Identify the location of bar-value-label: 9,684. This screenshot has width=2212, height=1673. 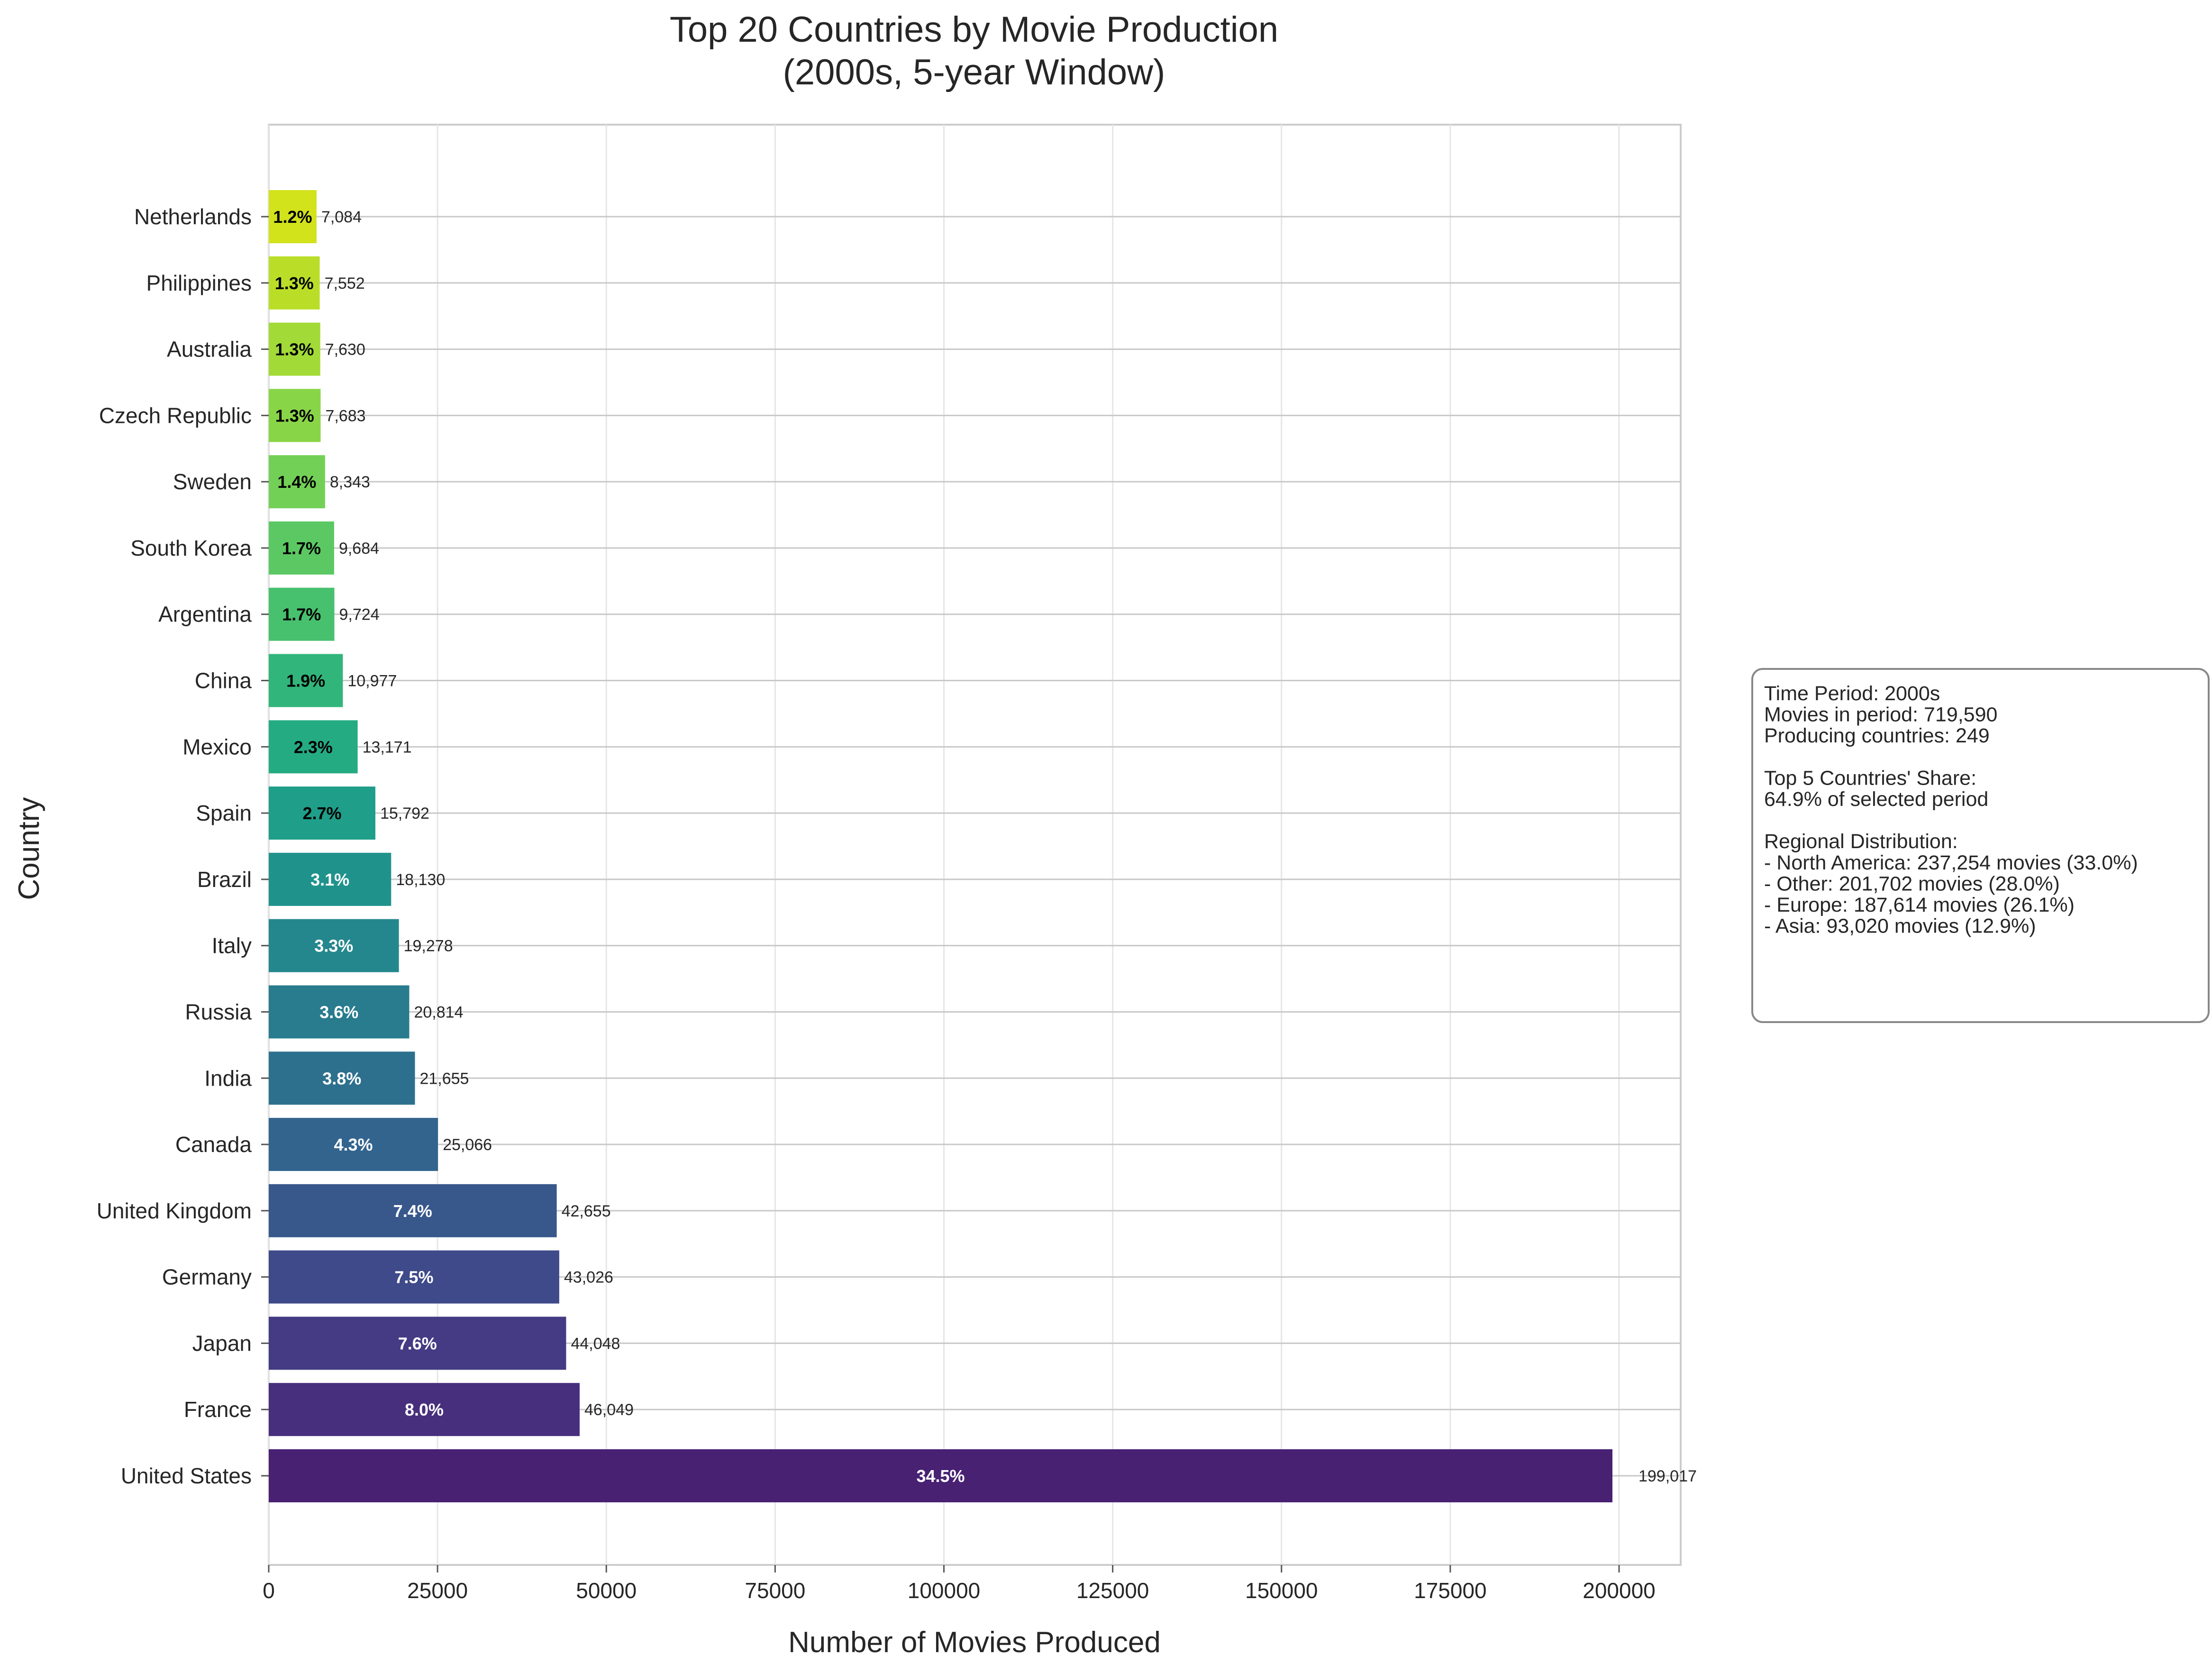
(359, 548).